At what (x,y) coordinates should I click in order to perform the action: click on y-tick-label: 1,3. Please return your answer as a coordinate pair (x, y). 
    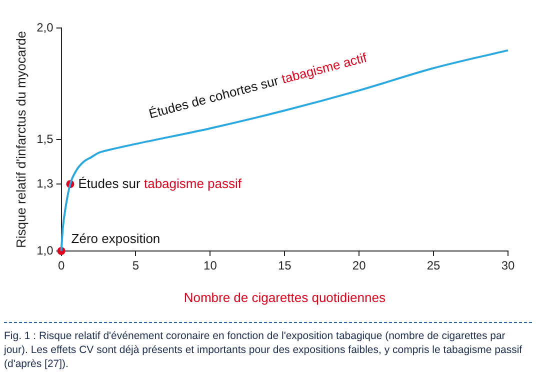
    Looking at the image, I should click on (45, 183).